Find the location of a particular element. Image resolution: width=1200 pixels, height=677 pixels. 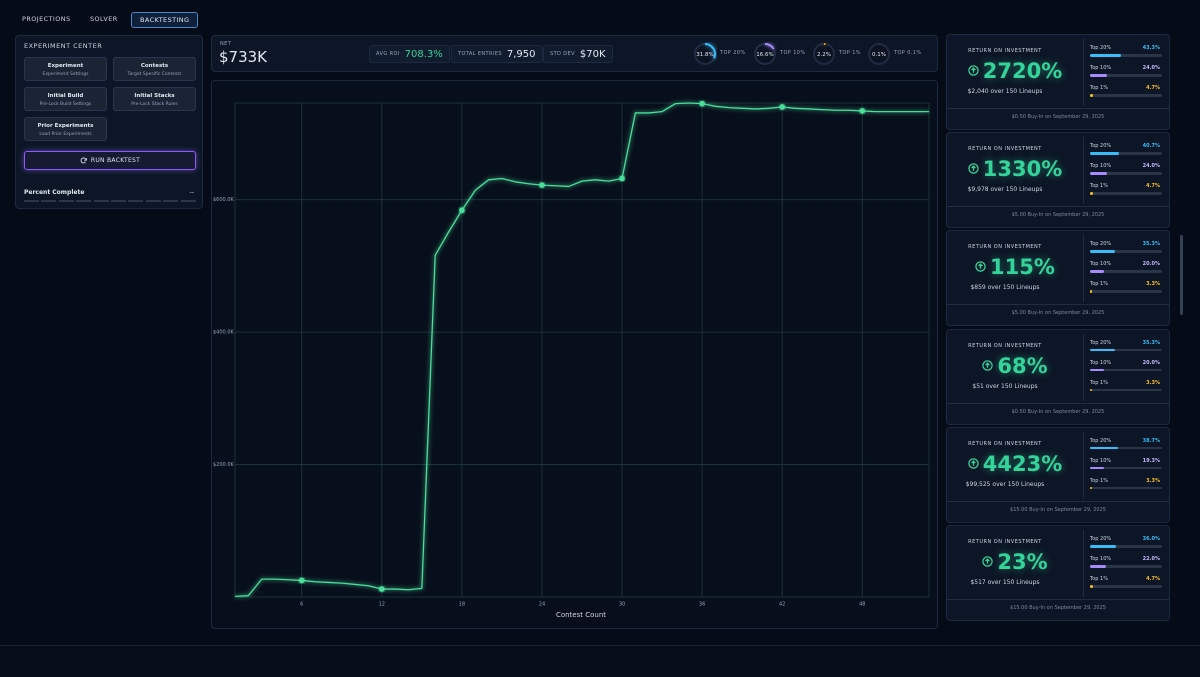

net-value: $733K is located at coordinates (243, 57).